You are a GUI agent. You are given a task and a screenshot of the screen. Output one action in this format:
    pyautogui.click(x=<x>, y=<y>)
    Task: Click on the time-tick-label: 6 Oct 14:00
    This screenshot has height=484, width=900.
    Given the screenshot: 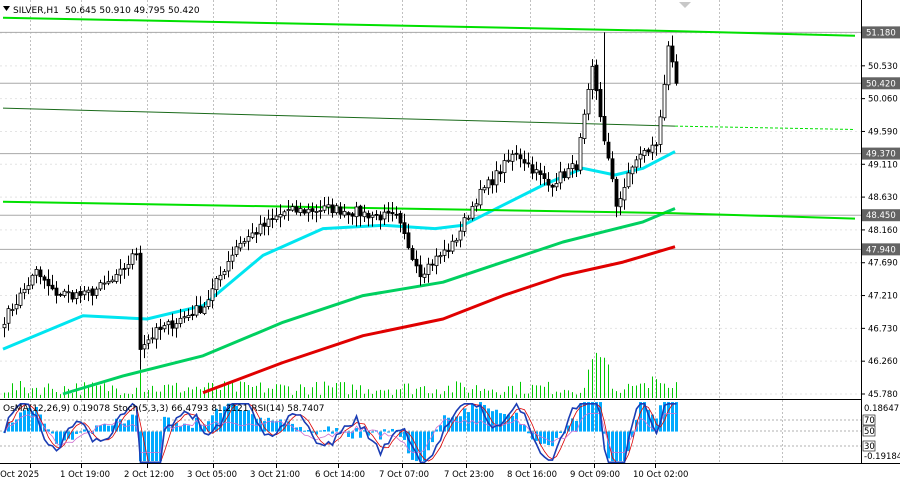 What is the action you would take?
    pyautogui.click(x=340, y=475)
    